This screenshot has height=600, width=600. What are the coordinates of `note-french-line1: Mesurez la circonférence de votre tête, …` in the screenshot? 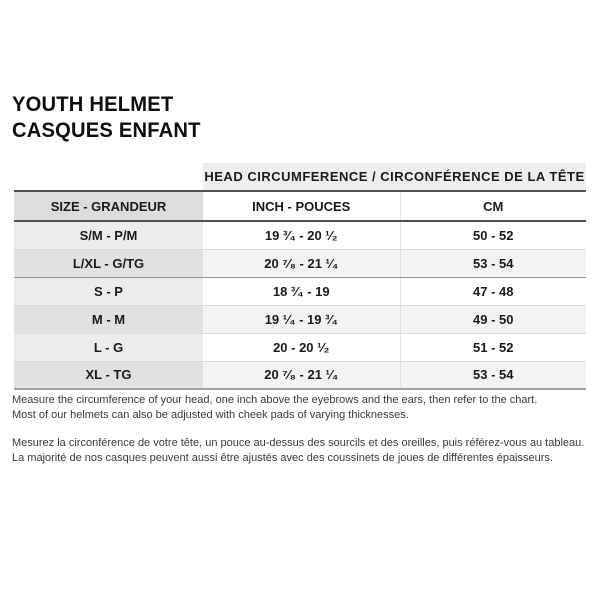 It's located at (298, 443).